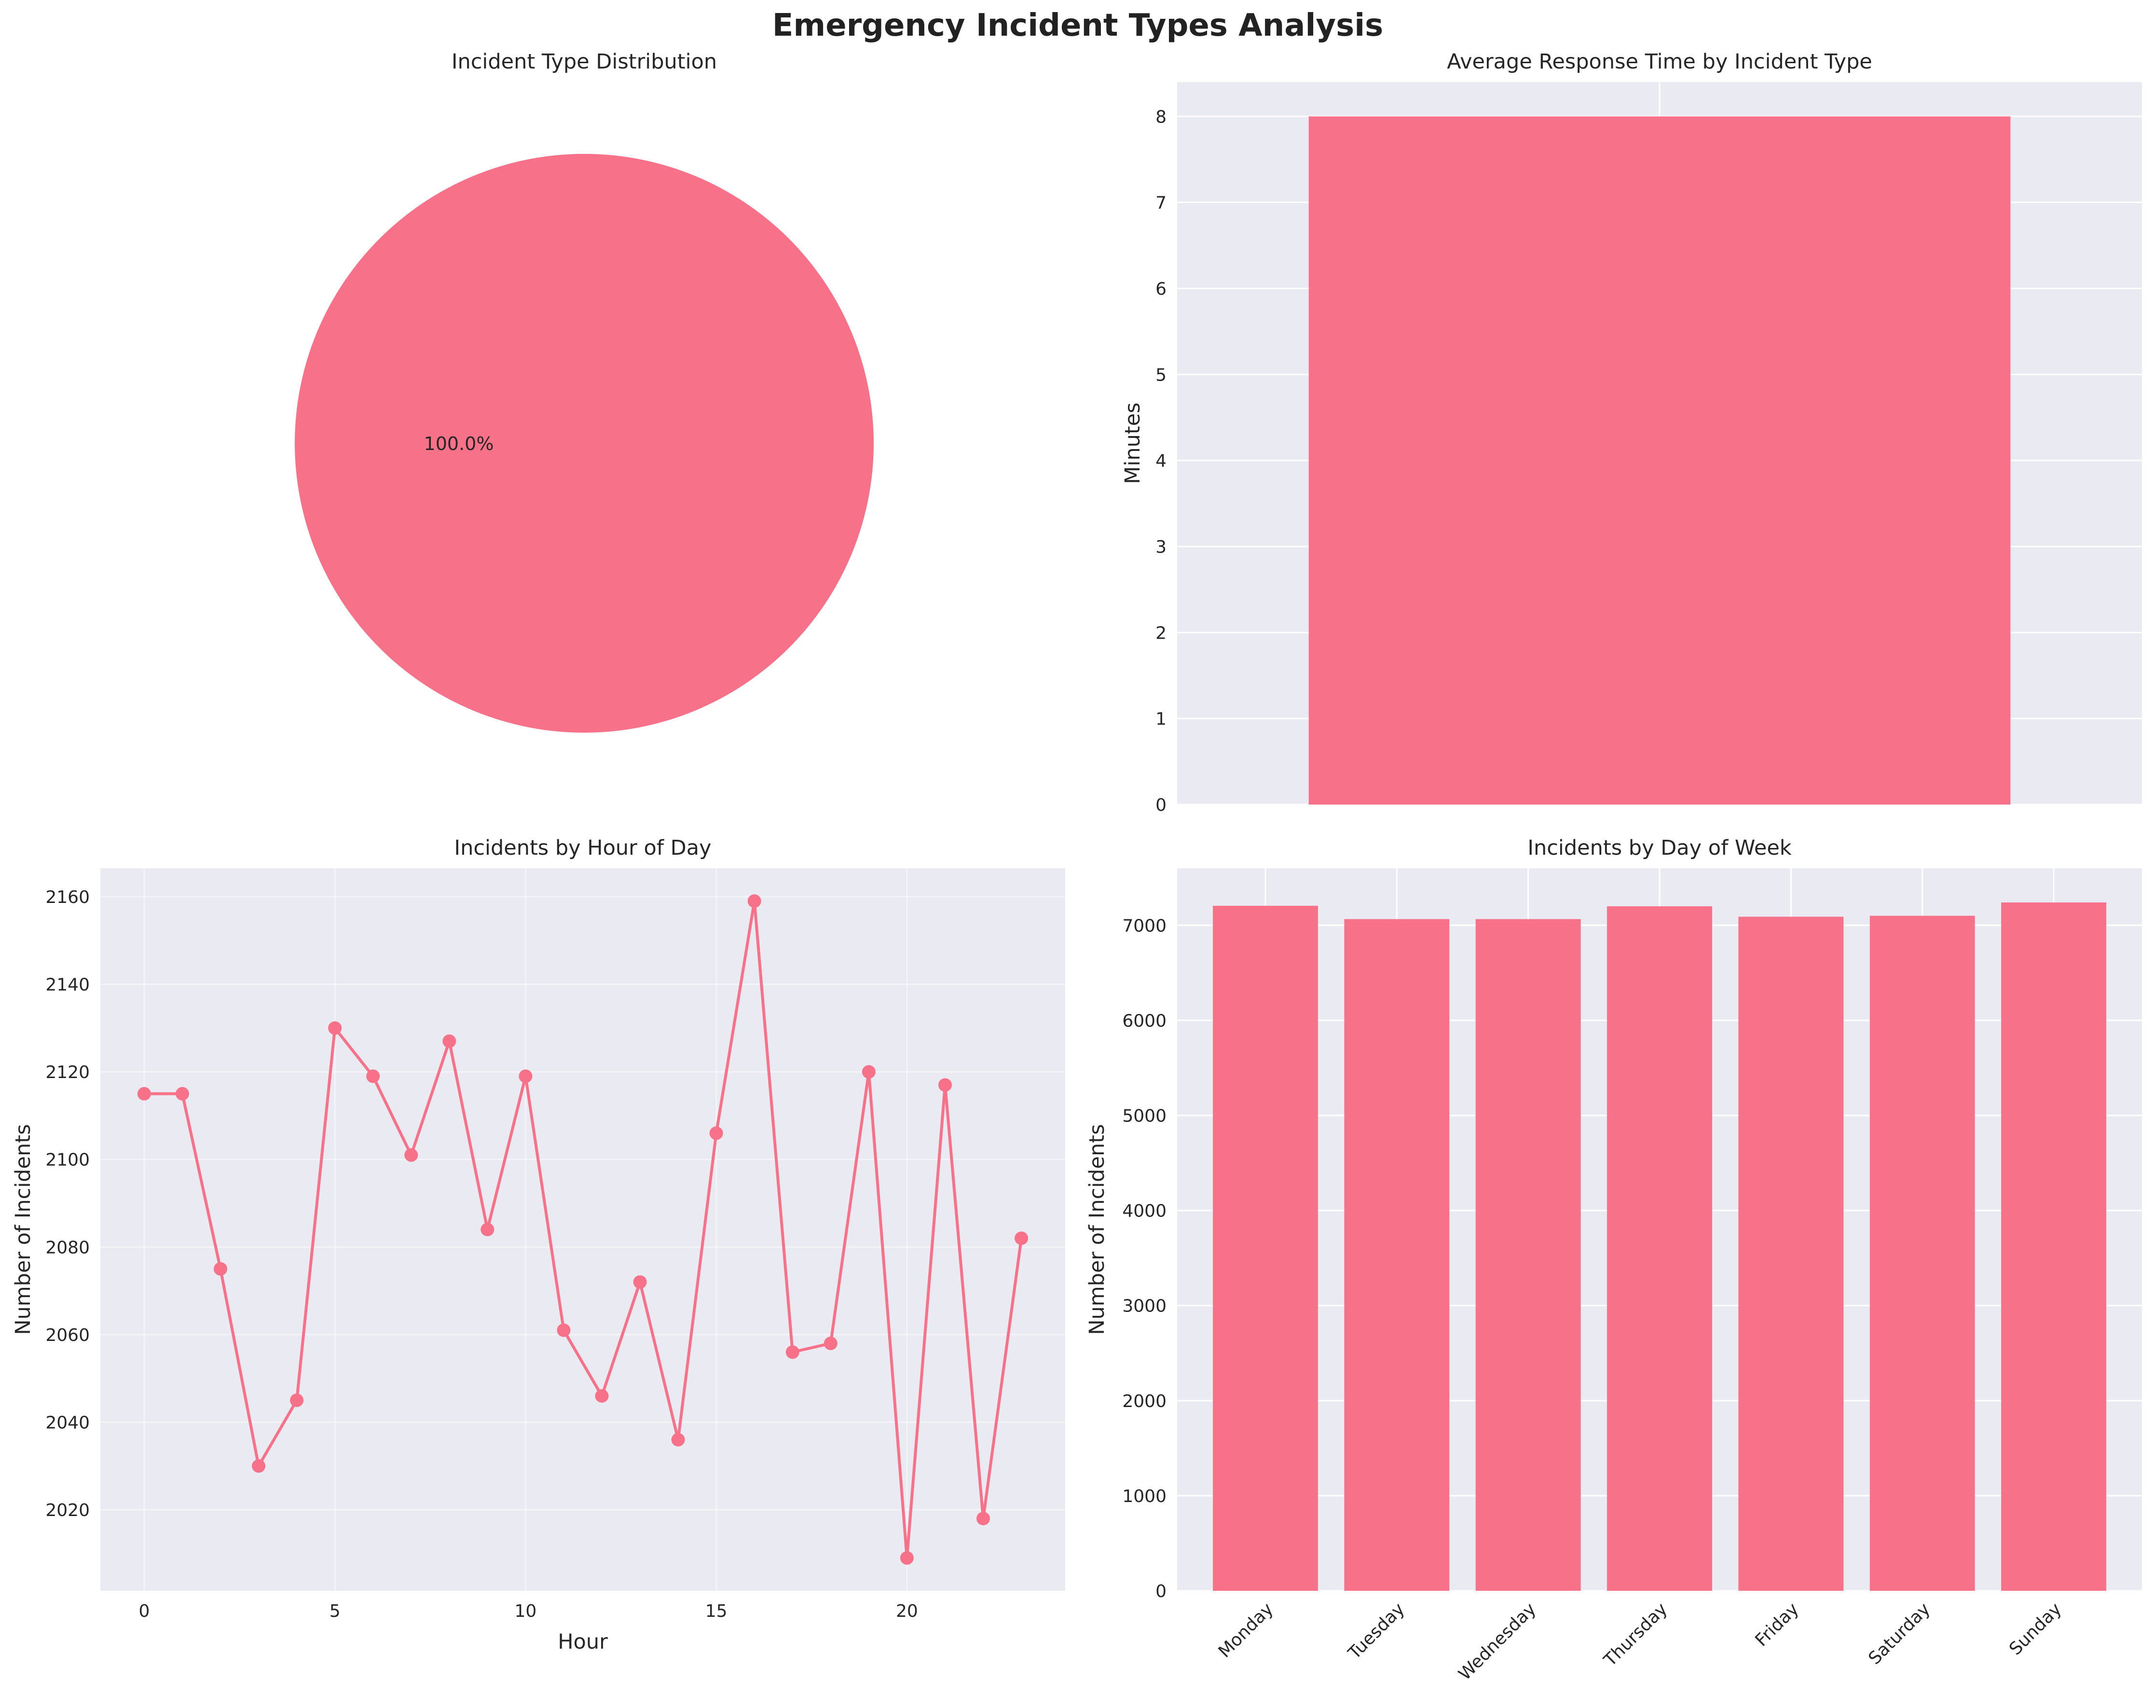  I want to click on weekday-xtick-label: Sunday, so click(2035, 1629).